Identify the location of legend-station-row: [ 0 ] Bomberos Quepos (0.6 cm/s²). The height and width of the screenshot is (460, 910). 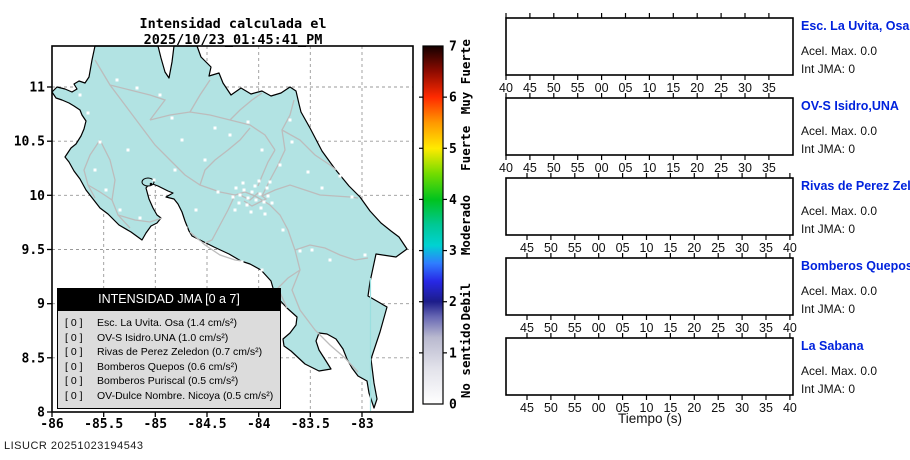
(169, 367).